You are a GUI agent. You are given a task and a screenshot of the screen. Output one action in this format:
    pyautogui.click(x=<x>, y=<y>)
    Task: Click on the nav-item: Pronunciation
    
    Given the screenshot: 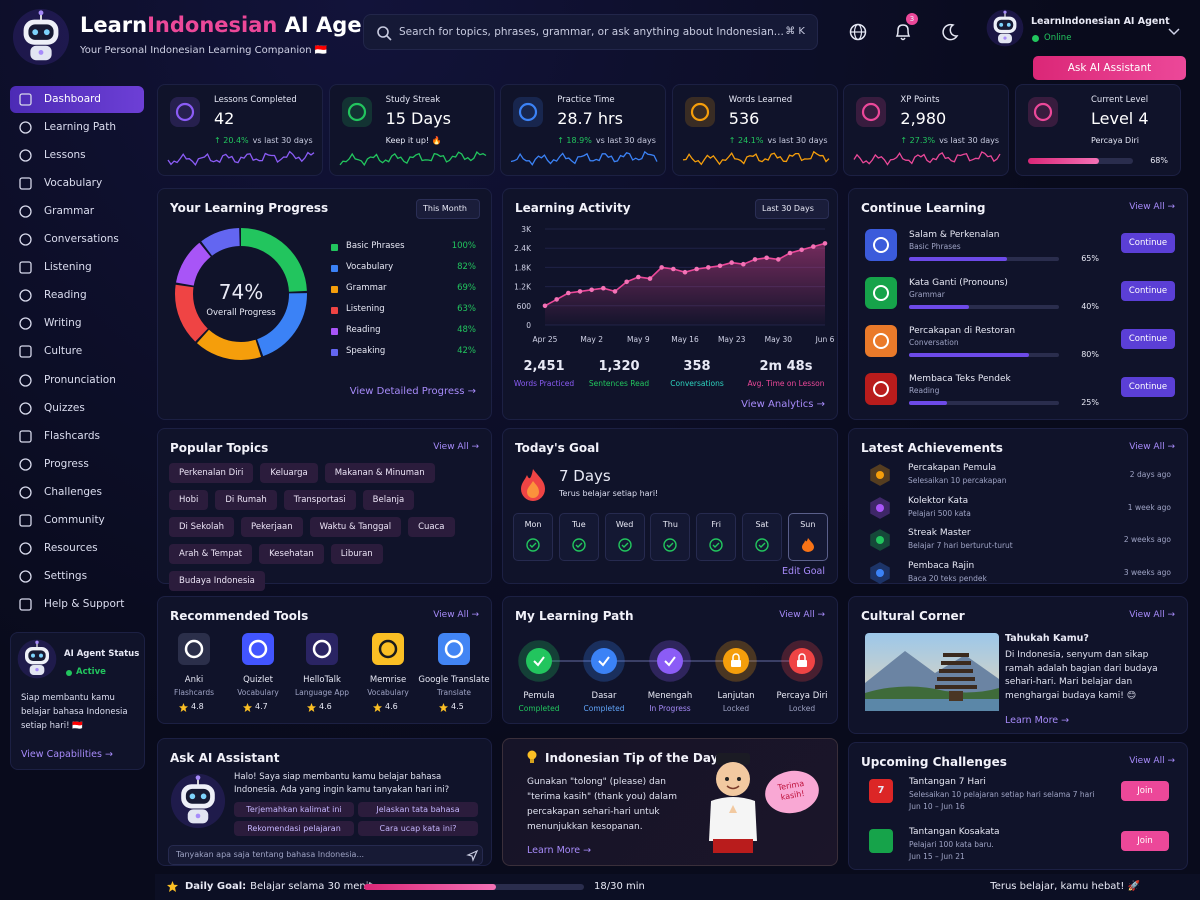 What is the action you would take?
    pyautogui.click(x=77, y=380)
    